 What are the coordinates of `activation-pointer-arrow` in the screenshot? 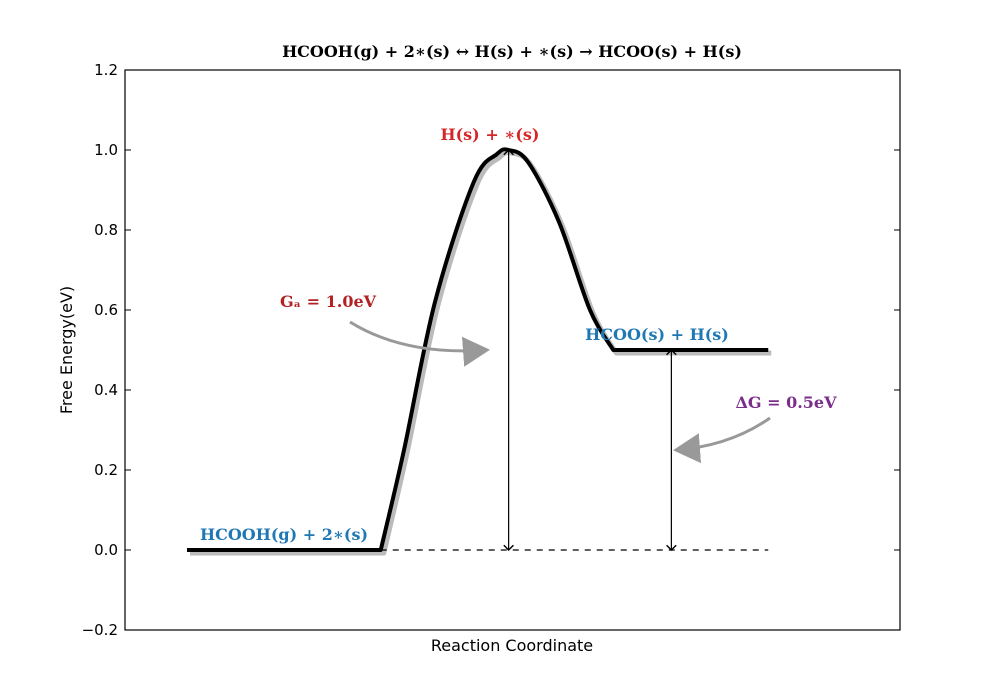 It's located at (419, 343).